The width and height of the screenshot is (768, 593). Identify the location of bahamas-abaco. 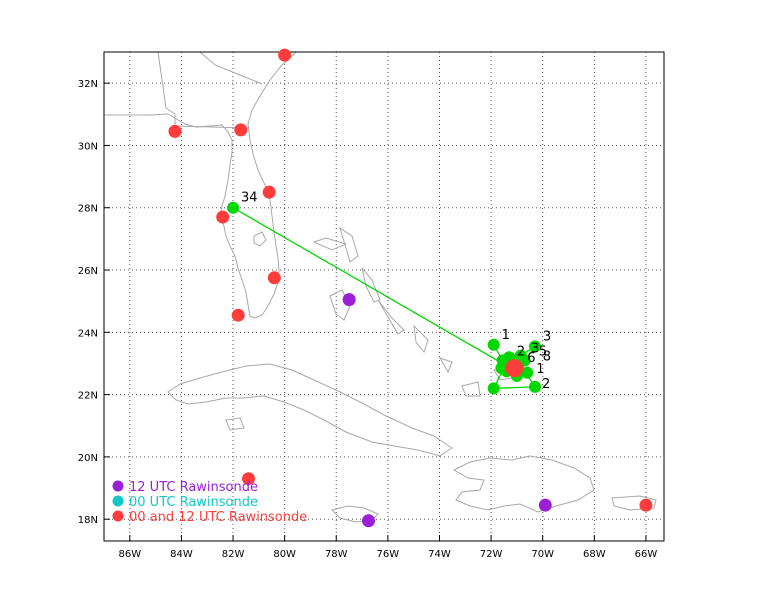
(349, 244).